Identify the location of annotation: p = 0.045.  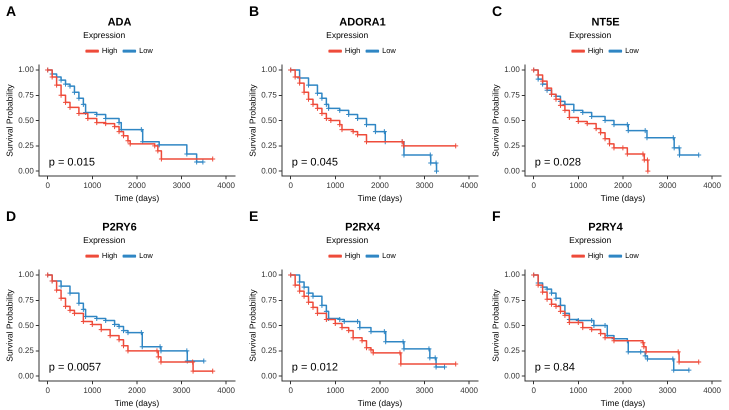
(315, 162).